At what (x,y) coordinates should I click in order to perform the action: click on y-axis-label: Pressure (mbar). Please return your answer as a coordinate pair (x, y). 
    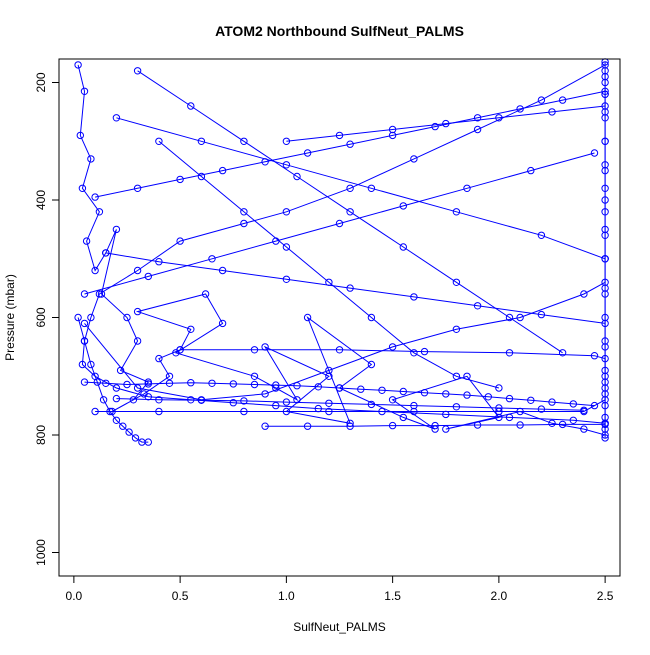
    Looking at the image, I should click on (10, 317).